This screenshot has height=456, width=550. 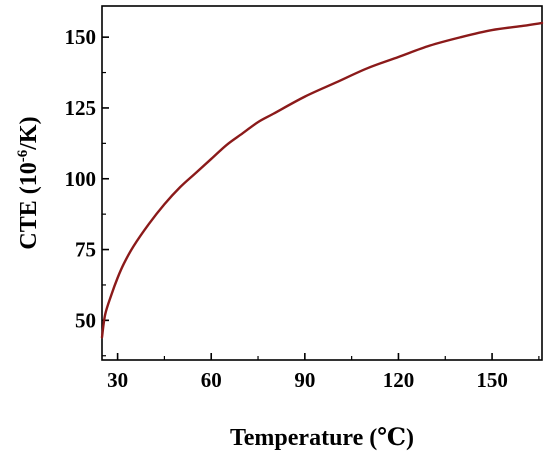 What do you see at coordinates (29, 133) in the screenshot?
I see `y-axis-title-suffix: /K)` at bounding box center [29, 133].